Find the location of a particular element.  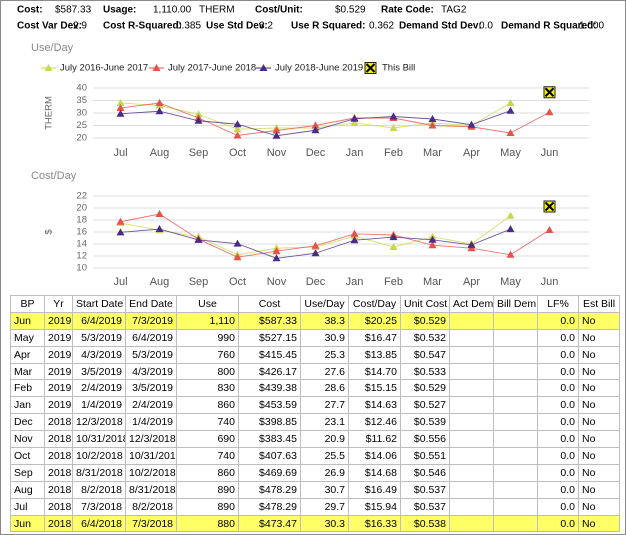

y-tick-label: 14 is located at coordinates (81, 244).